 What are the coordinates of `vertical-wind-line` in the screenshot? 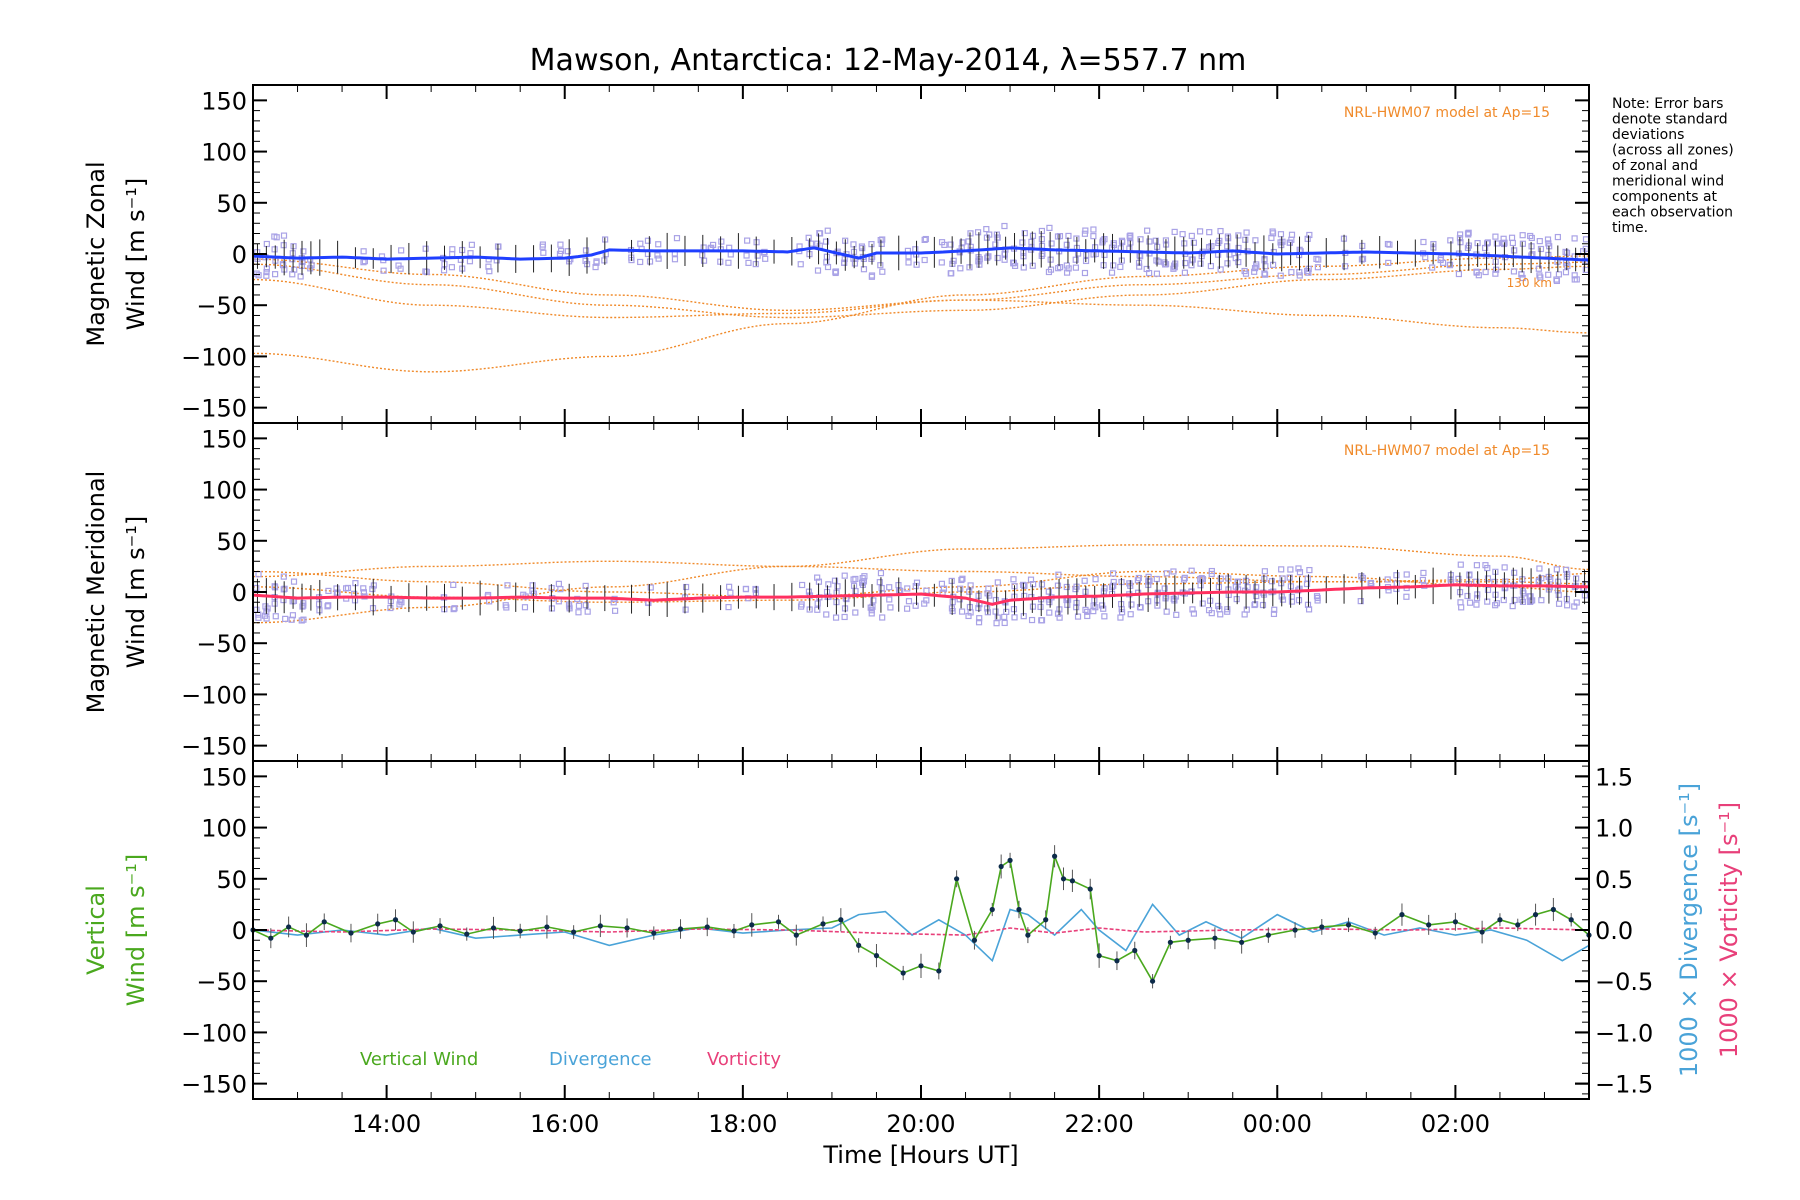 It's located at (921, 918).